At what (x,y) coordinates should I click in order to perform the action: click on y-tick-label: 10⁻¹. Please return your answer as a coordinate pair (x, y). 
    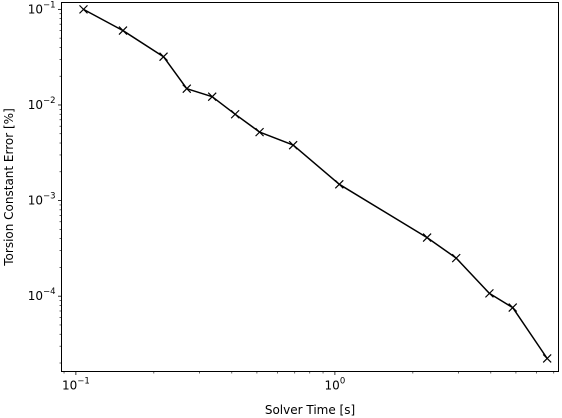
    Looking at the image, I should click on (42, 8).